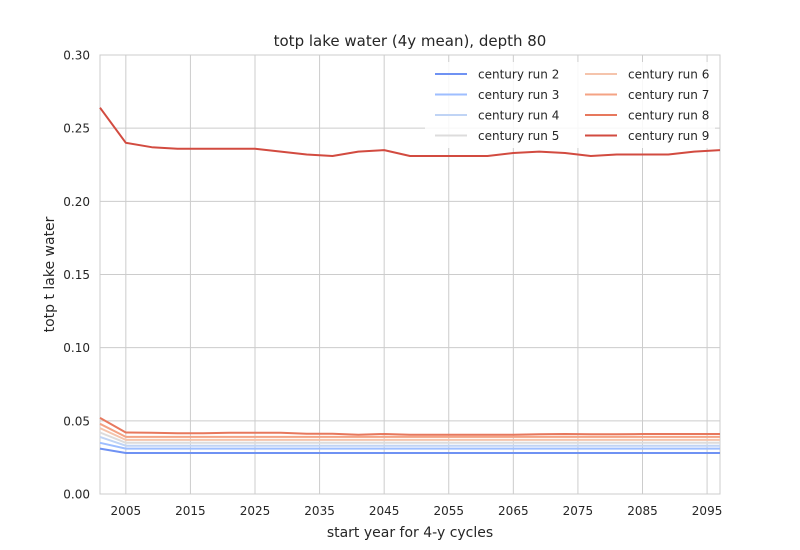 This screenshot has height=550, width=800. I want to click on chart-title: totp lake water (4y mean), depth 80, so click(410, 41).